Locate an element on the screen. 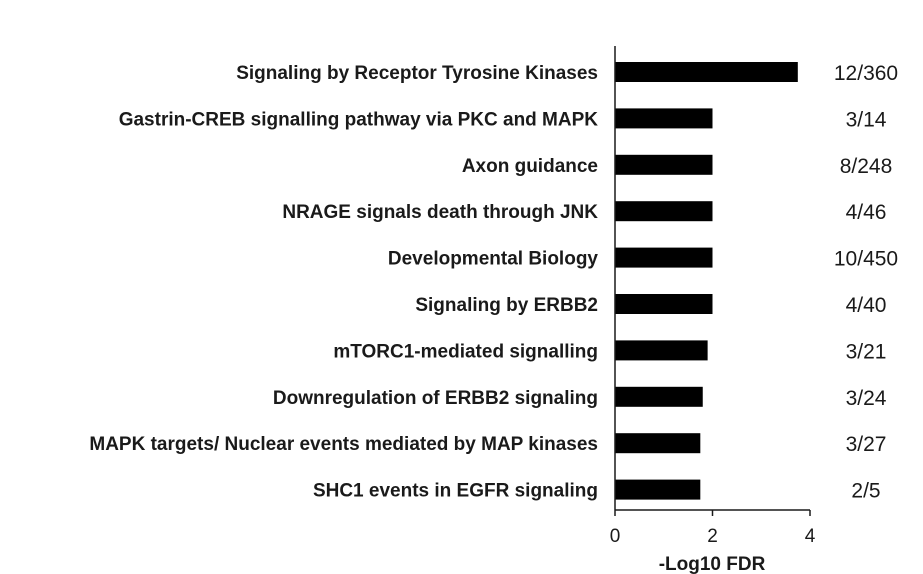 This screenshot has height=574, width=923. ratio-label: 3/24 is located at coordinates (866, 398).